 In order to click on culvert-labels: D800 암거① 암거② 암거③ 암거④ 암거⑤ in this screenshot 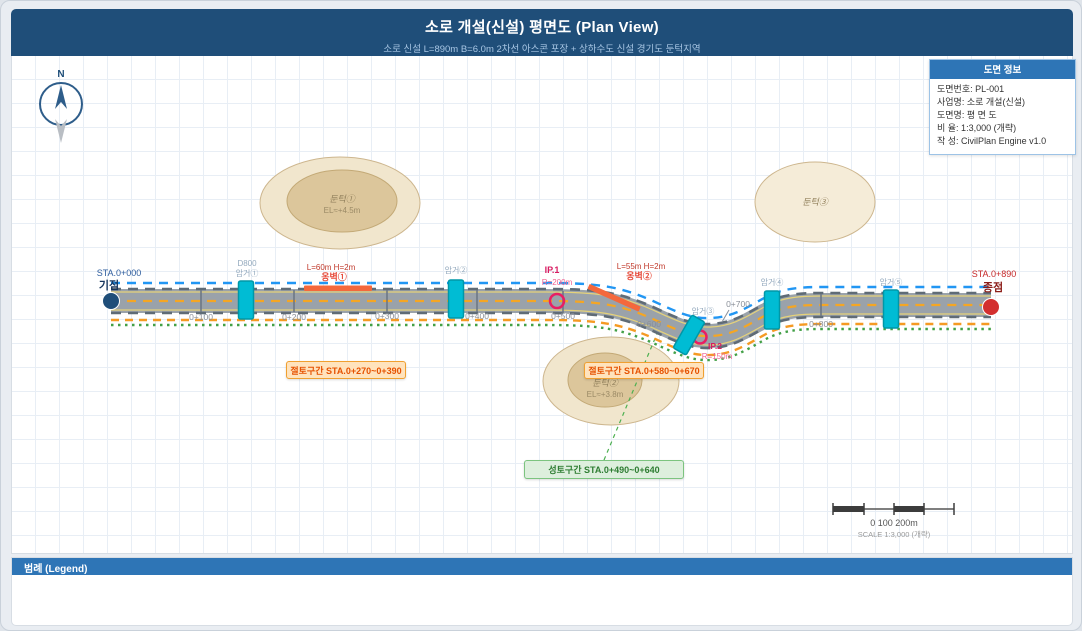, I will do `click(569, 287)`.